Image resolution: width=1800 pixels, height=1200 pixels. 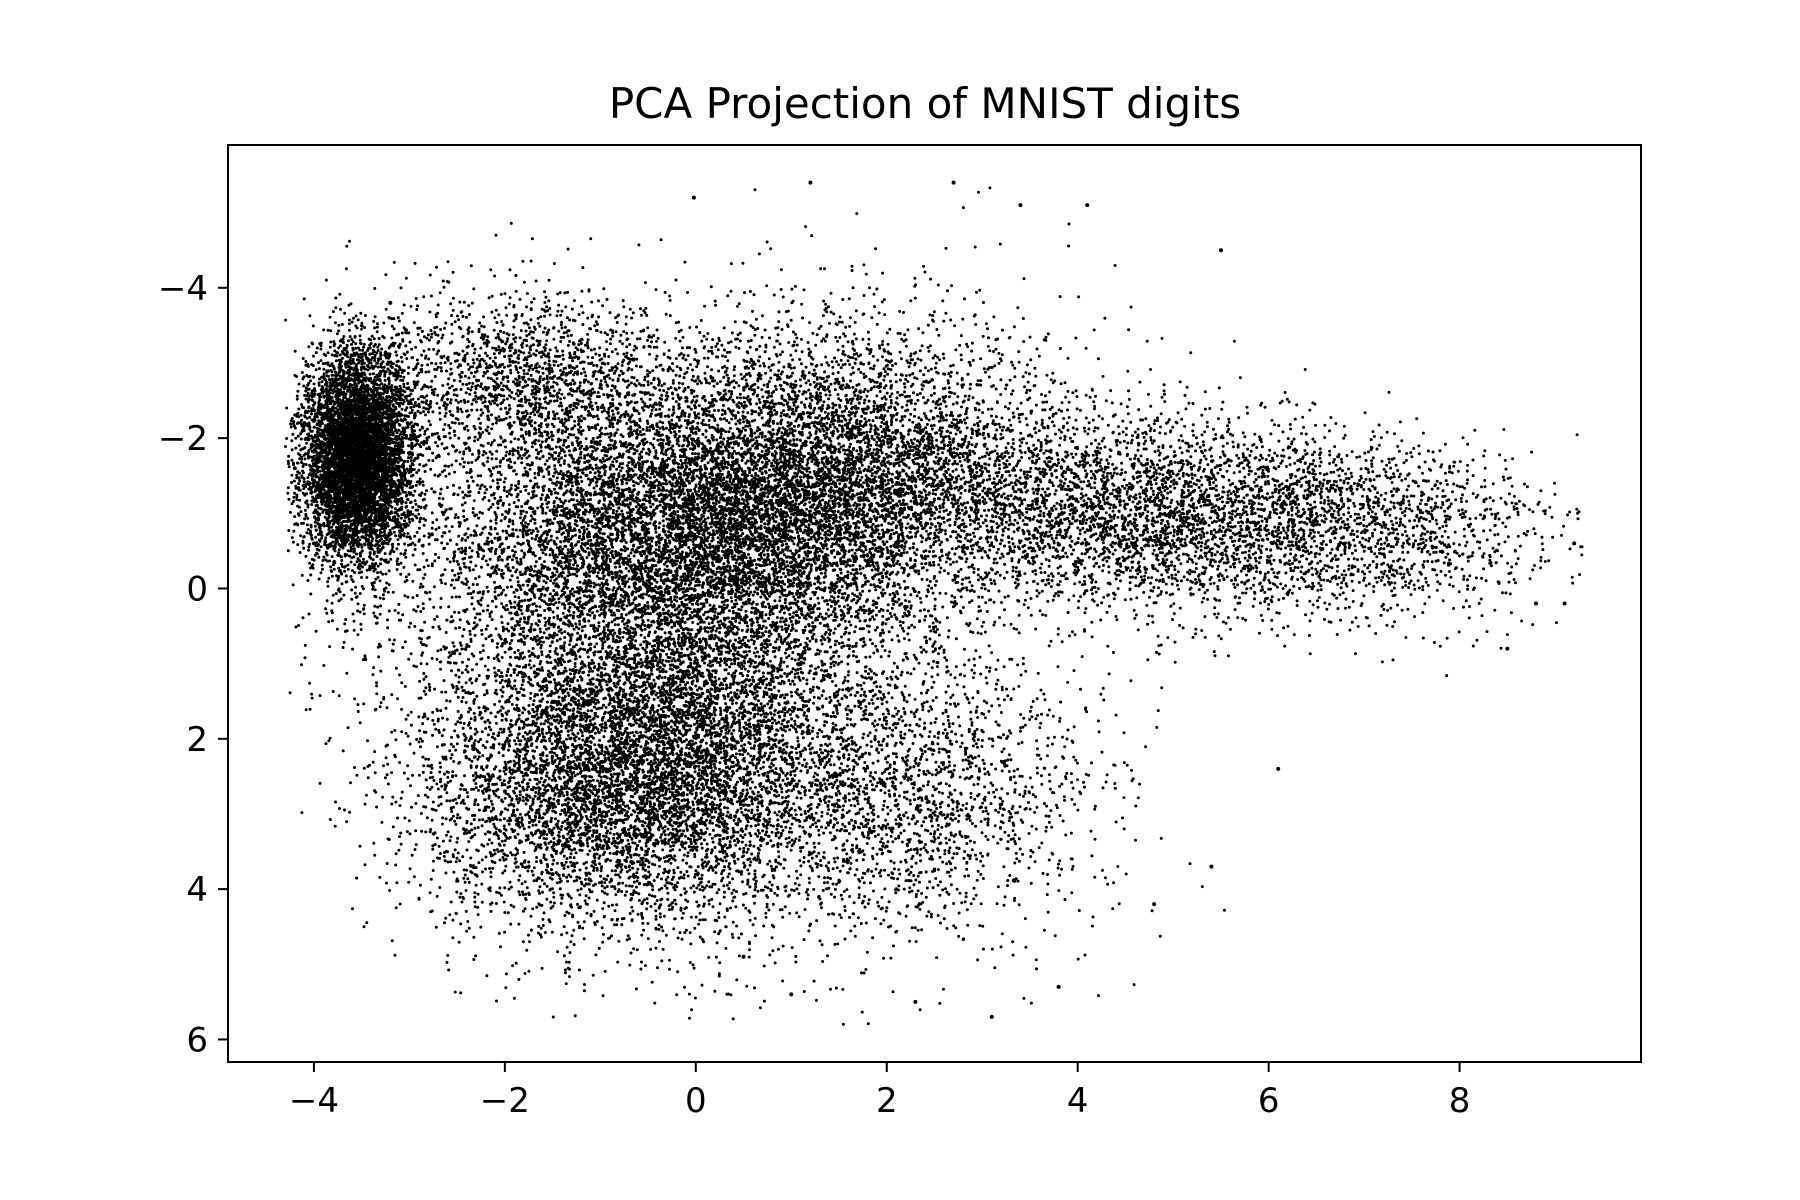 I want to click on x-tick-label: −4, so click(x=314, y=1101).